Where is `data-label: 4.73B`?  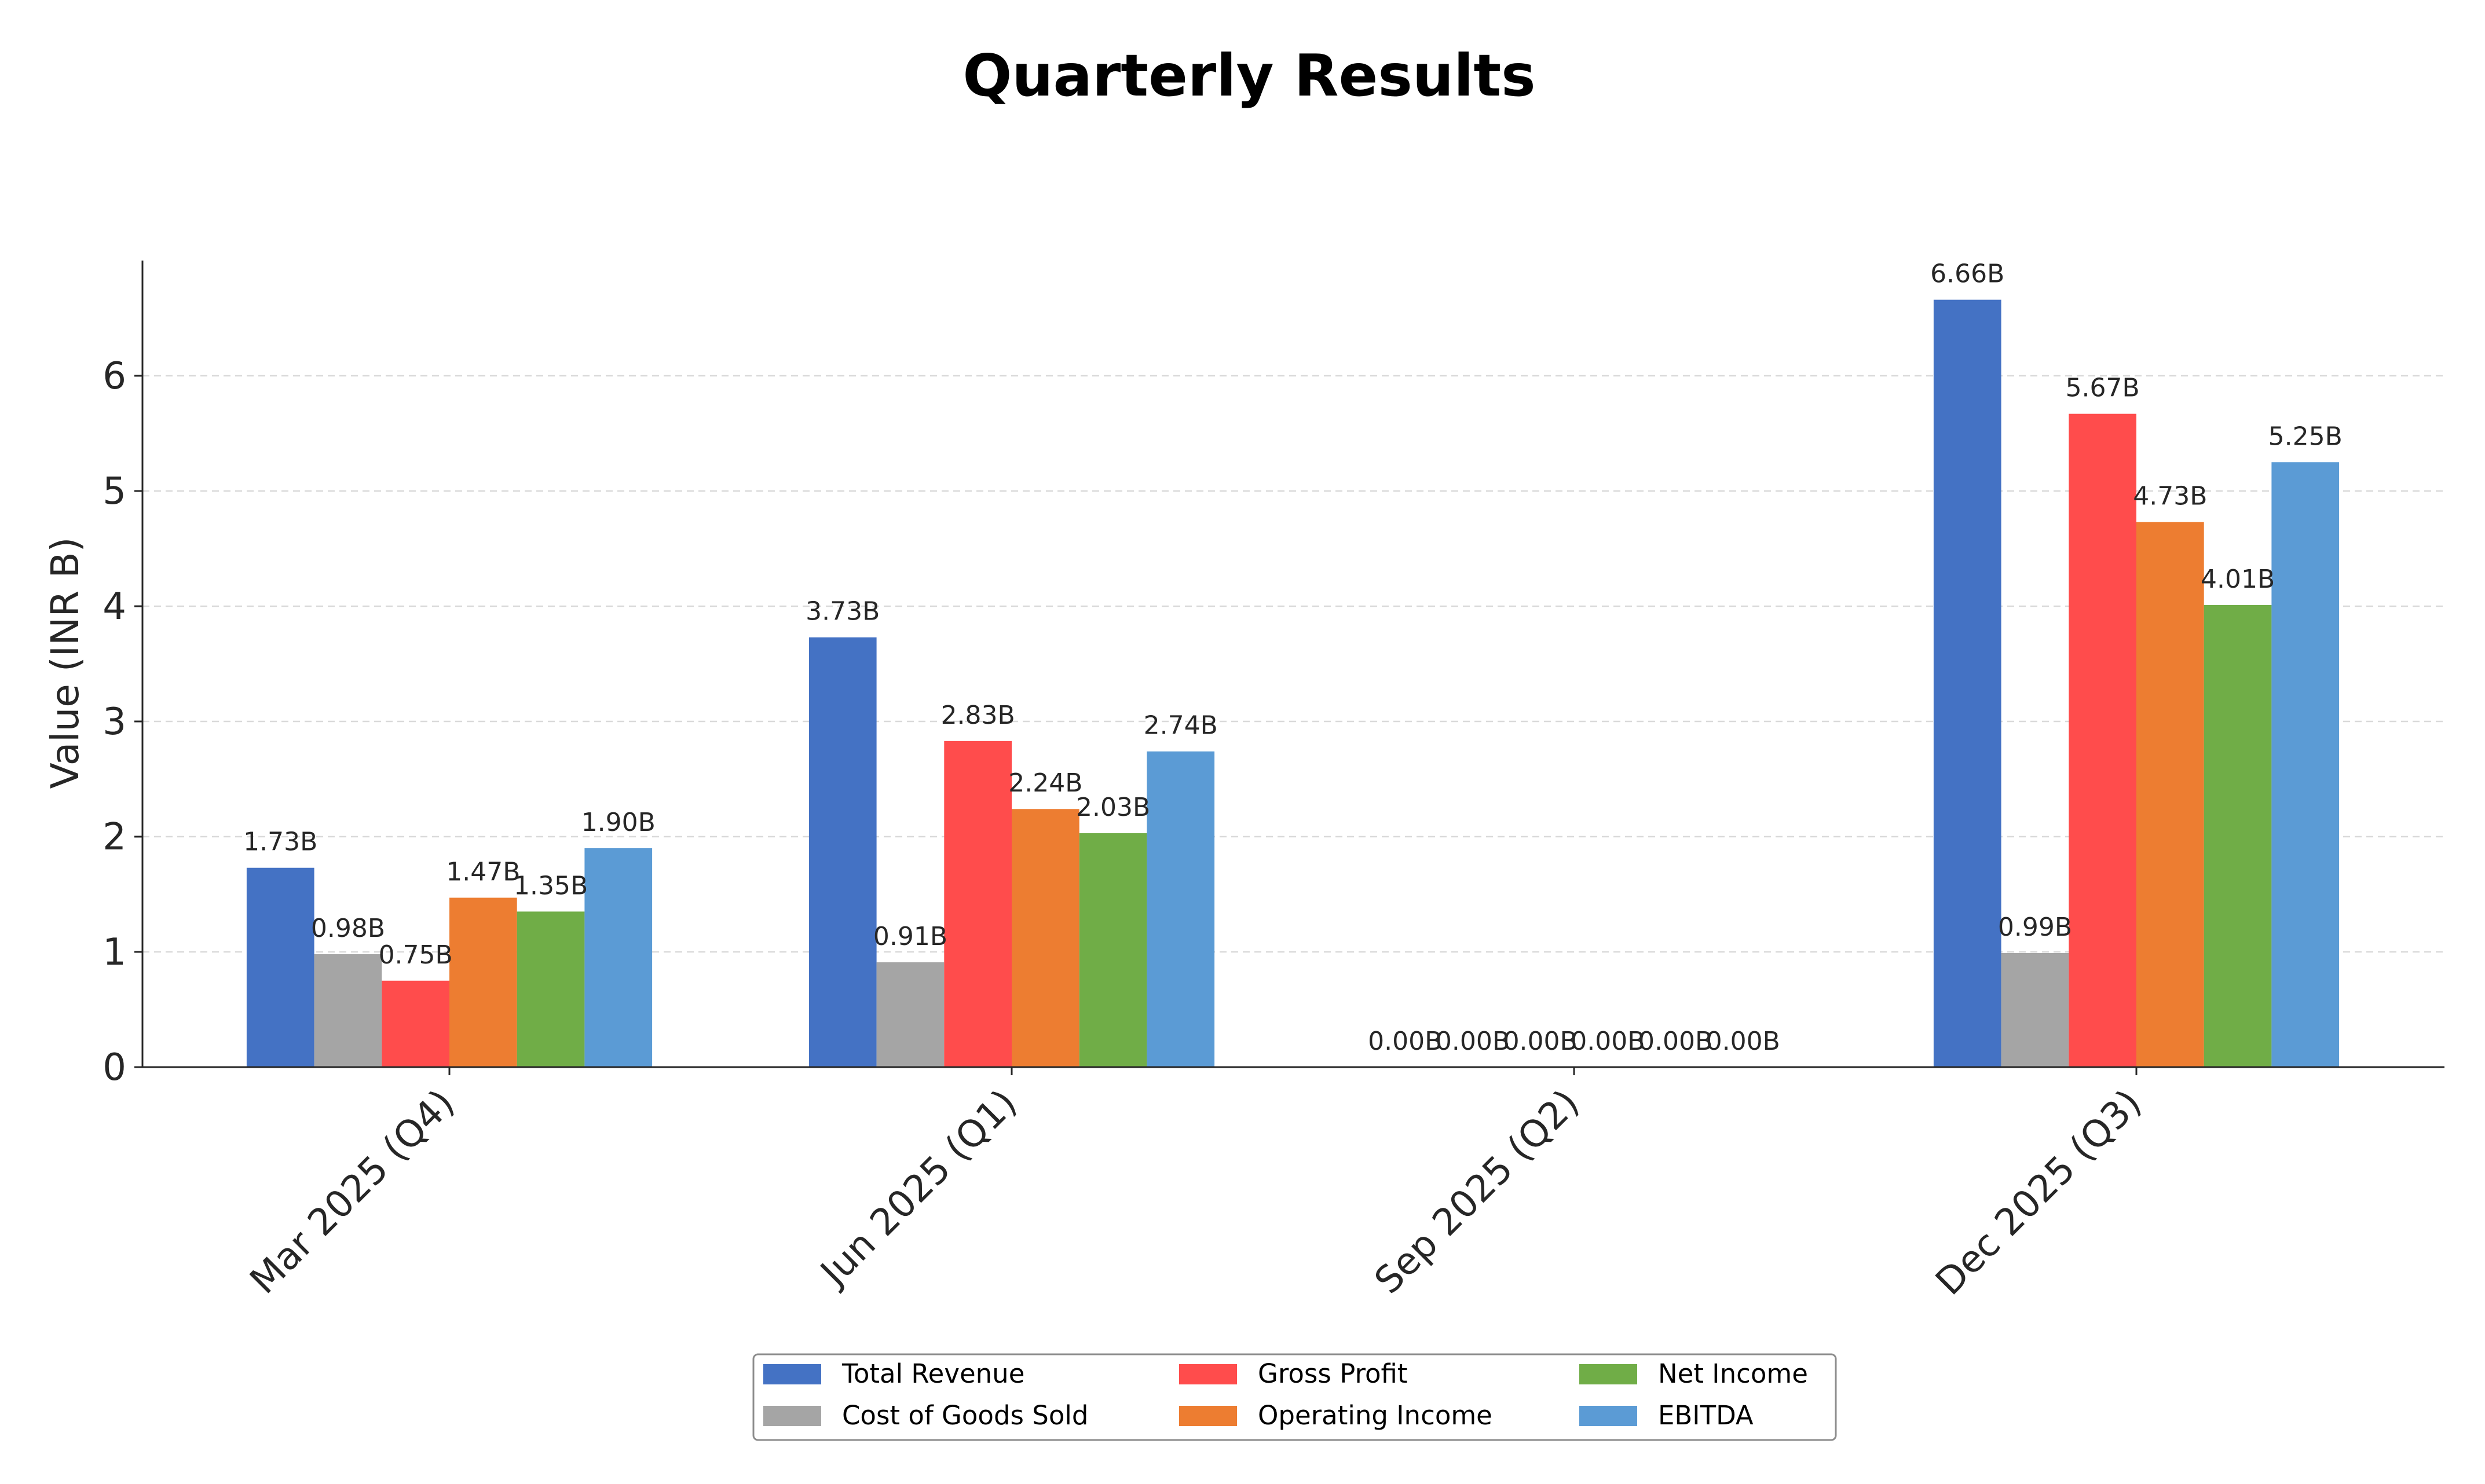
data-label: 4.73B is located at coordinates (2170, 496).